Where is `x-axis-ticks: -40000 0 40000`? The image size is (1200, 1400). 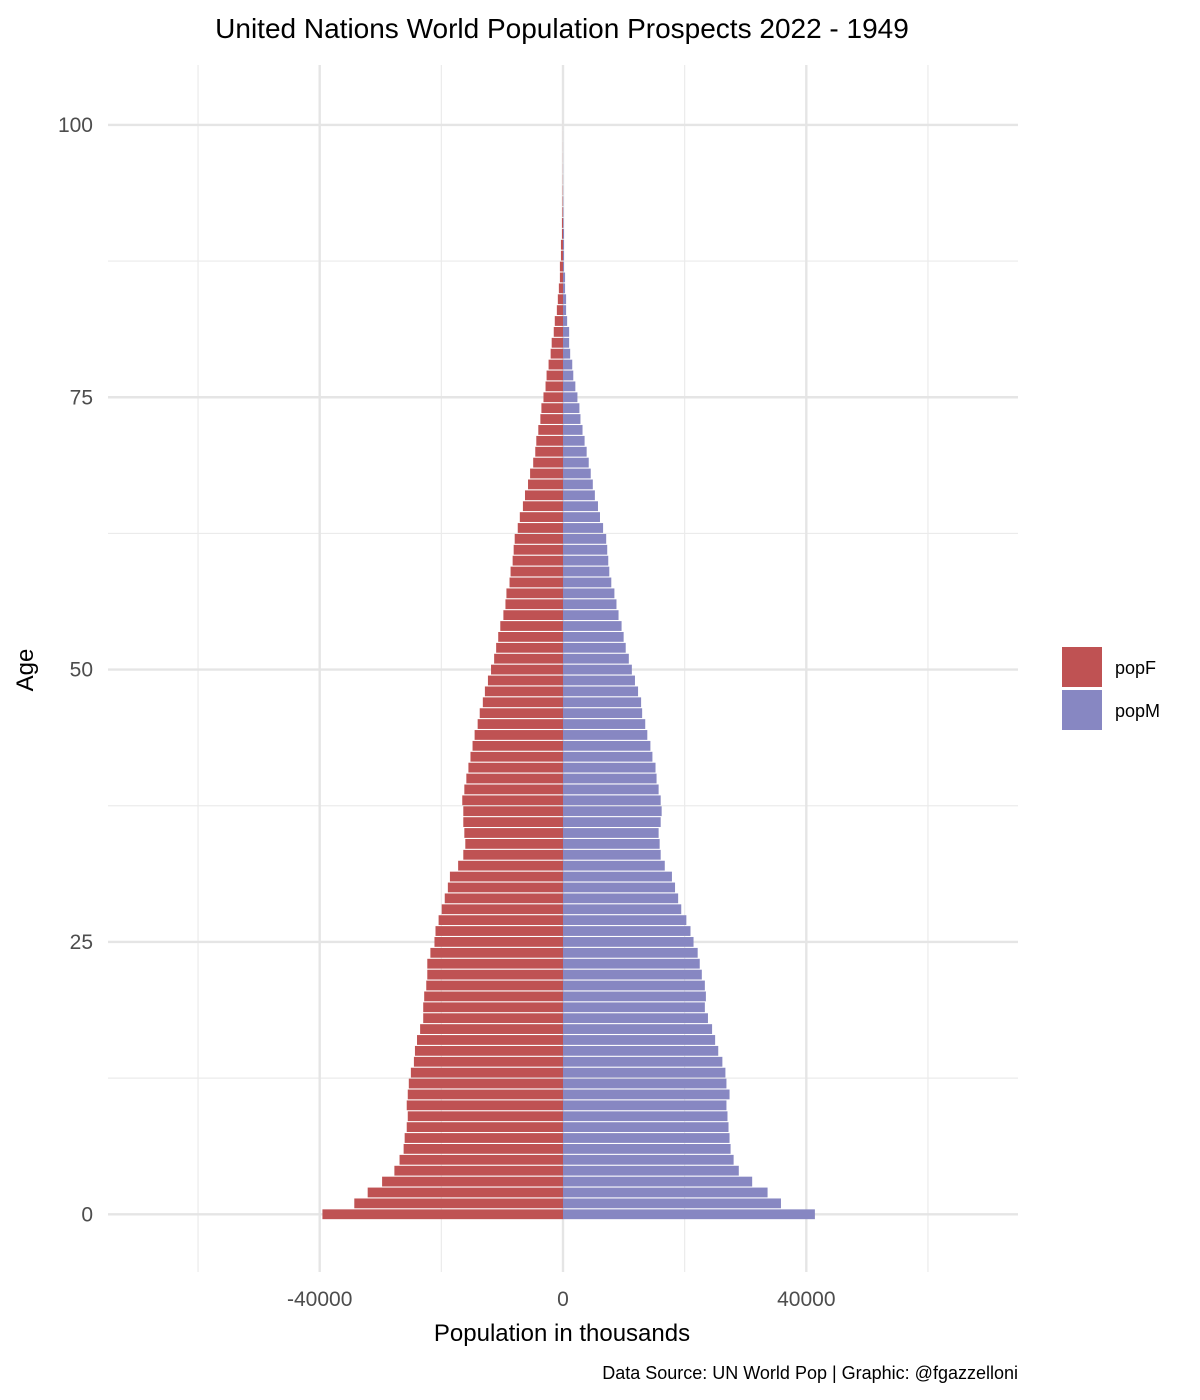
x-axis-ticks: -40000 0 40000 is located at coordinates (561, 1299).